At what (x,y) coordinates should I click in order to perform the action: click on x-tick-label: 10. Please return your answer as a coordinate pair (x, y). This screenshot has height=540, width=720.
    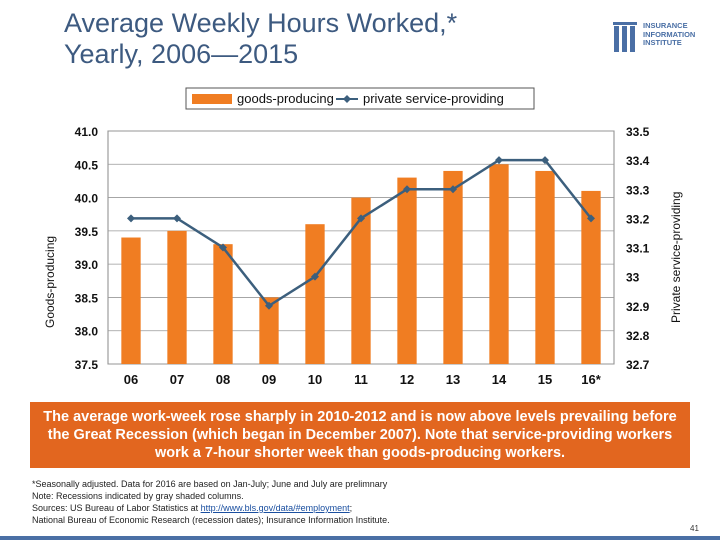
    Looking at the image, I should click on (315, 379).